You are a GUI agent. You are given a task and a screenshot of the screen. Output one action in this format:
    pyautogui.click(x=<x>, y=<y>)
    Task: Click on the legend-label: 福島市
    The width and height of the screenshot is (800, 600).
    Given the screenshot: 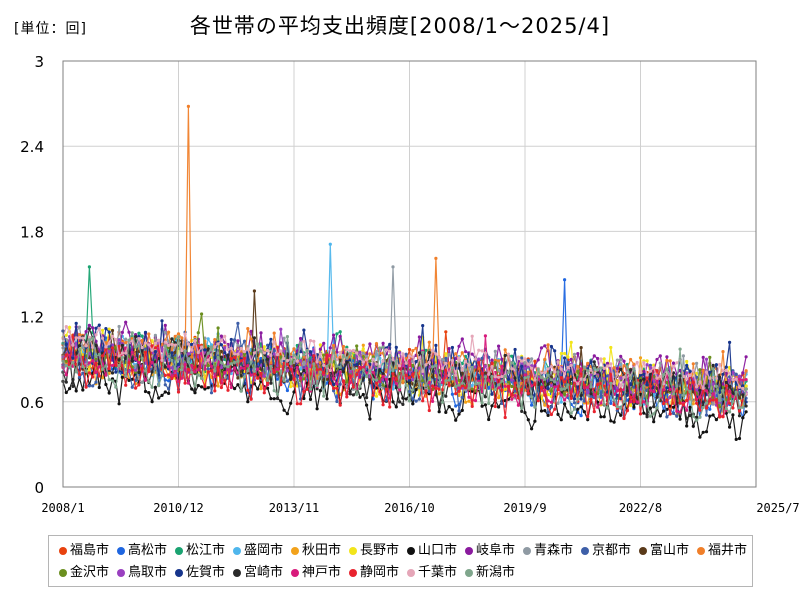 What is the action you would take?
    pyautogui.click(x=90, y=550)
    